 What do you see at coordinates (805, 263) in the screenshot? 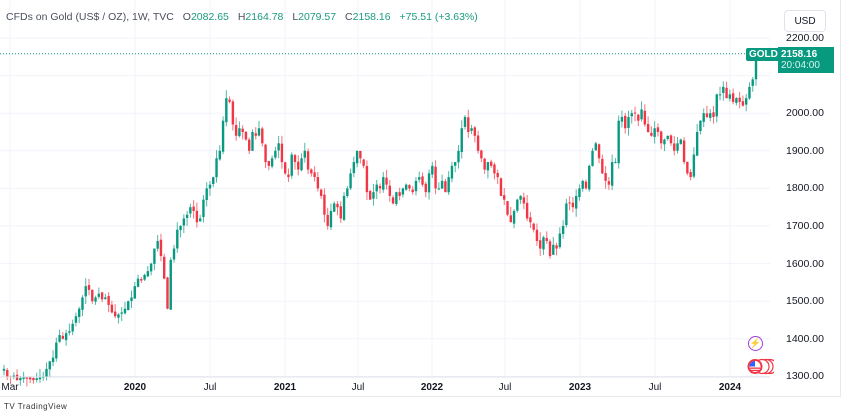
I see `price-tick-label: 1600.00` at bounding box center [805, 263].